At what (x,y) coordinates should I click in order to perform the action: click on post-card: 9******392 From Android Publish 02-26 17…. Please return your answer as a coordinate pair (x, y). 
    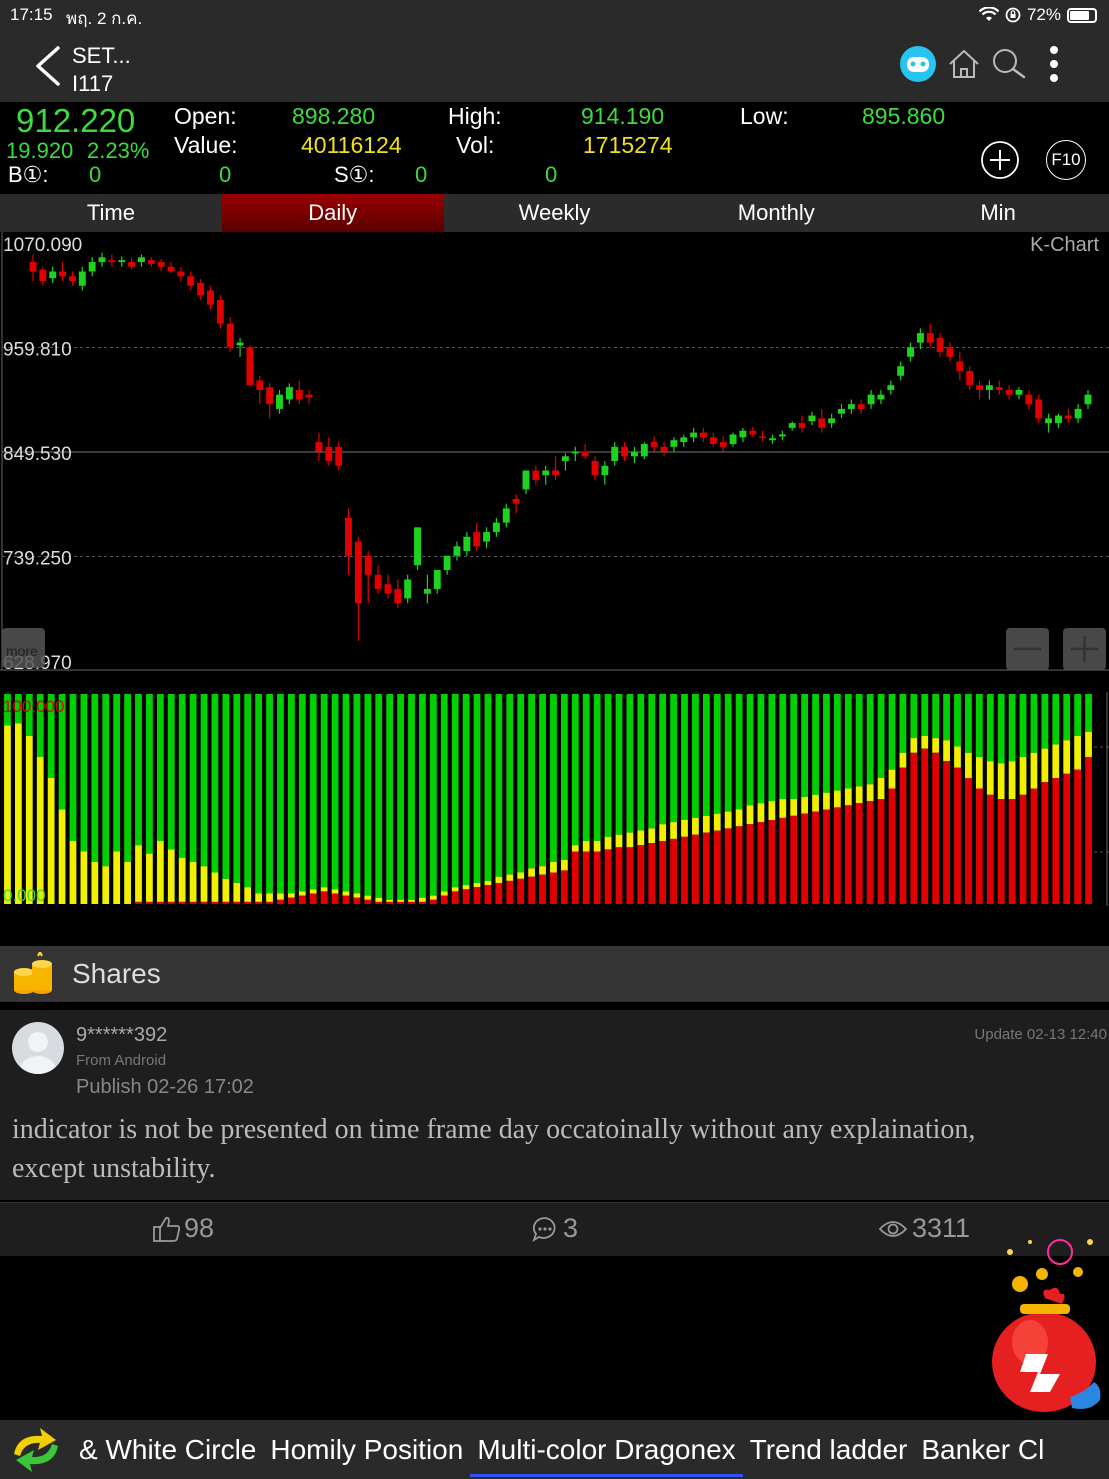
    Looking at the image, I should click on (554, 1105).